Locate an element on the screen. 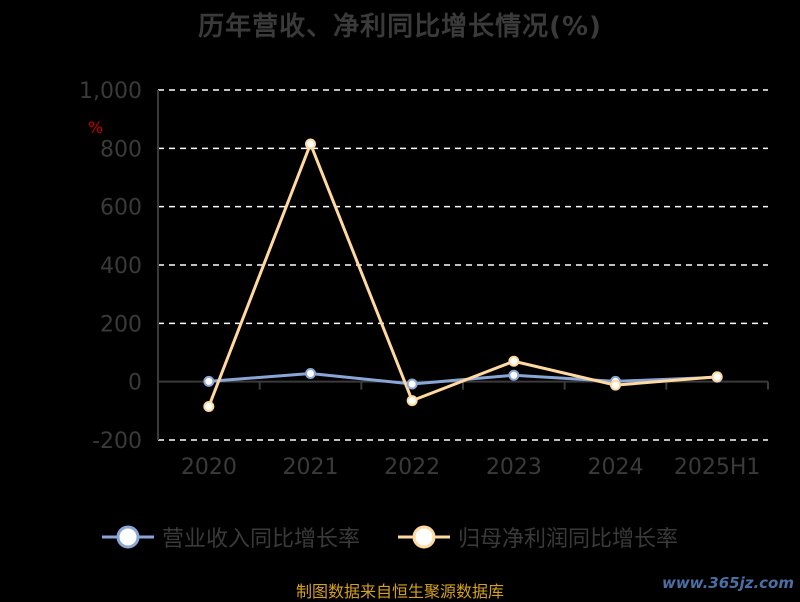  data-source-note: 制图数据来自恒生聚源数据库 is located at coordinates (399, 591).